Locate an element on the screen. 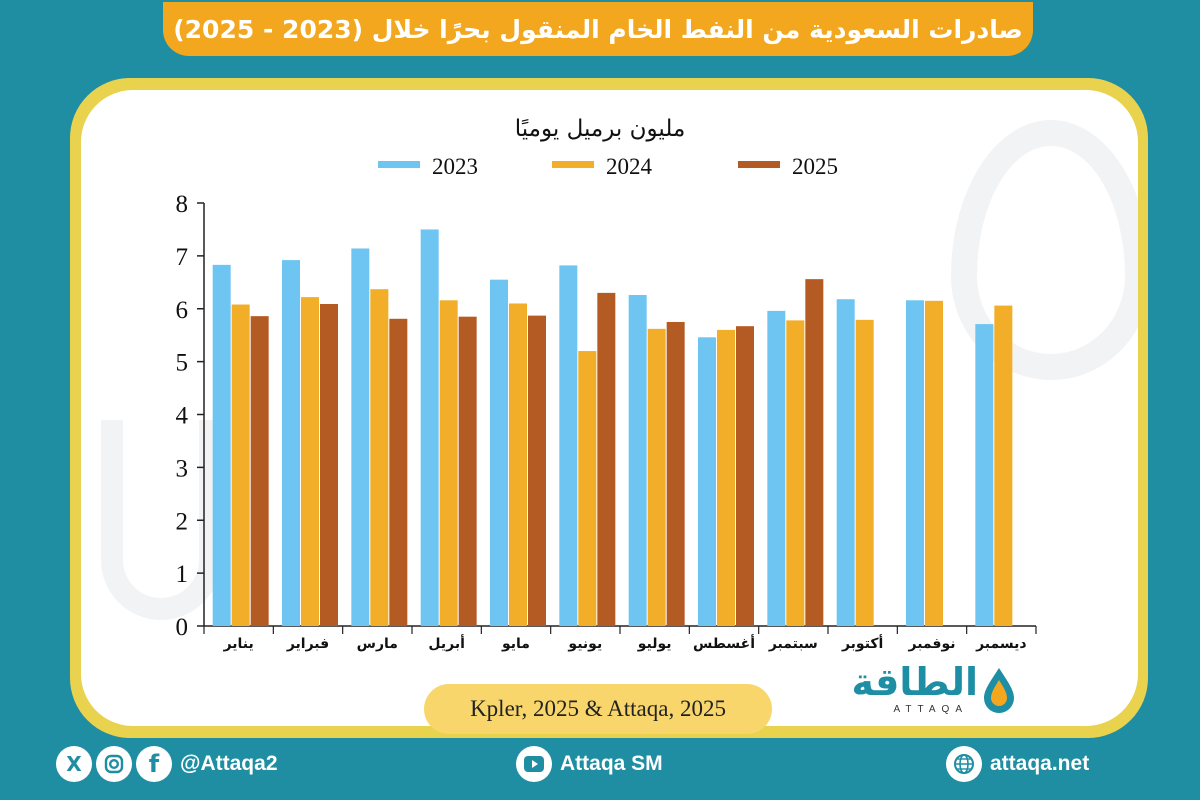 The width and height of the screenshot is (1200, 800). legend-label-2025: 2025 is located at coordinates (815, 166).